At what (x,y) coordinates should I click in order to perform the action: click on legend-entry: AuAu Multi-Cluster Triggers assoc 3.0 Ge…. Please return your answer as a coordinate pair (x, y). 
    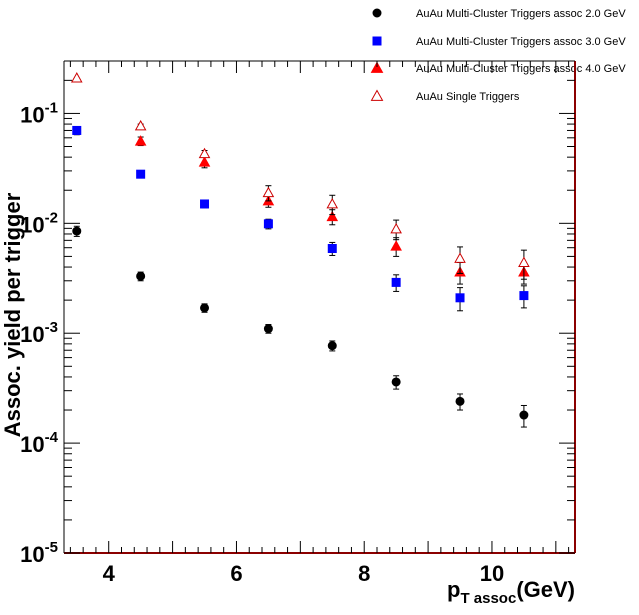
    Looking at the image, I should click on (499, 42).